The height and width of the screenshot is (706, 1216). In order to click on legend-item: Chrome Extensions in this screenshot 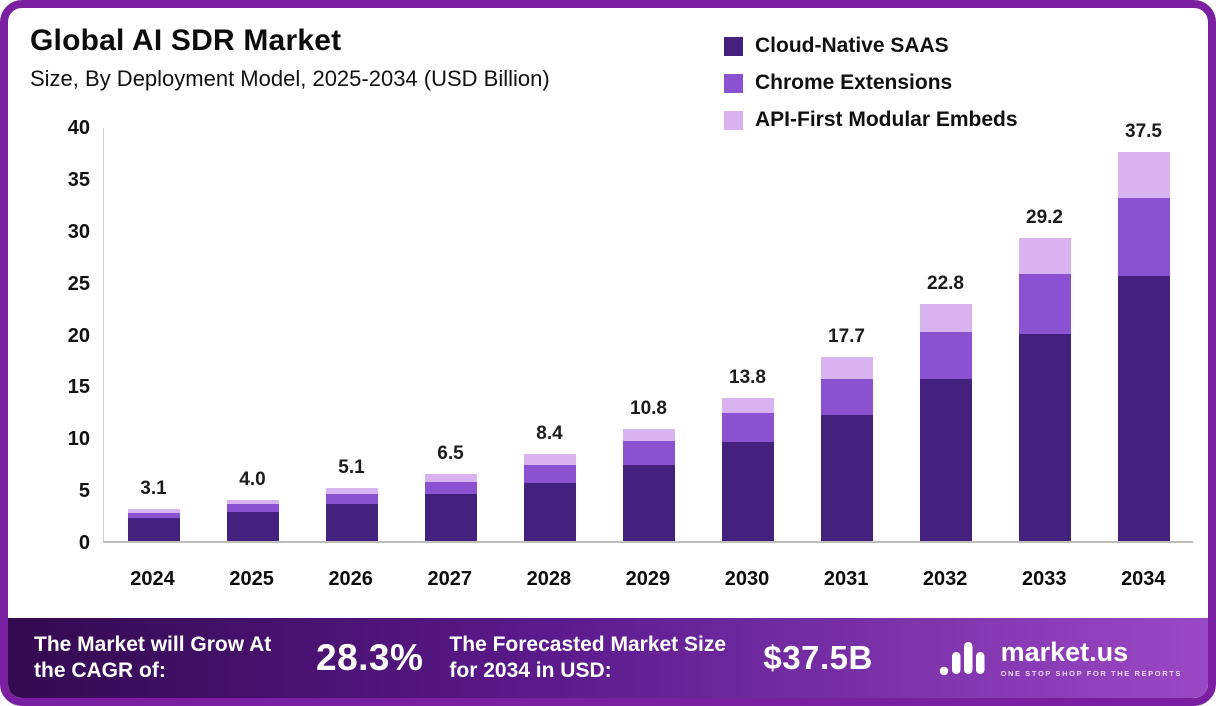, I will do `click(871, 83)`.